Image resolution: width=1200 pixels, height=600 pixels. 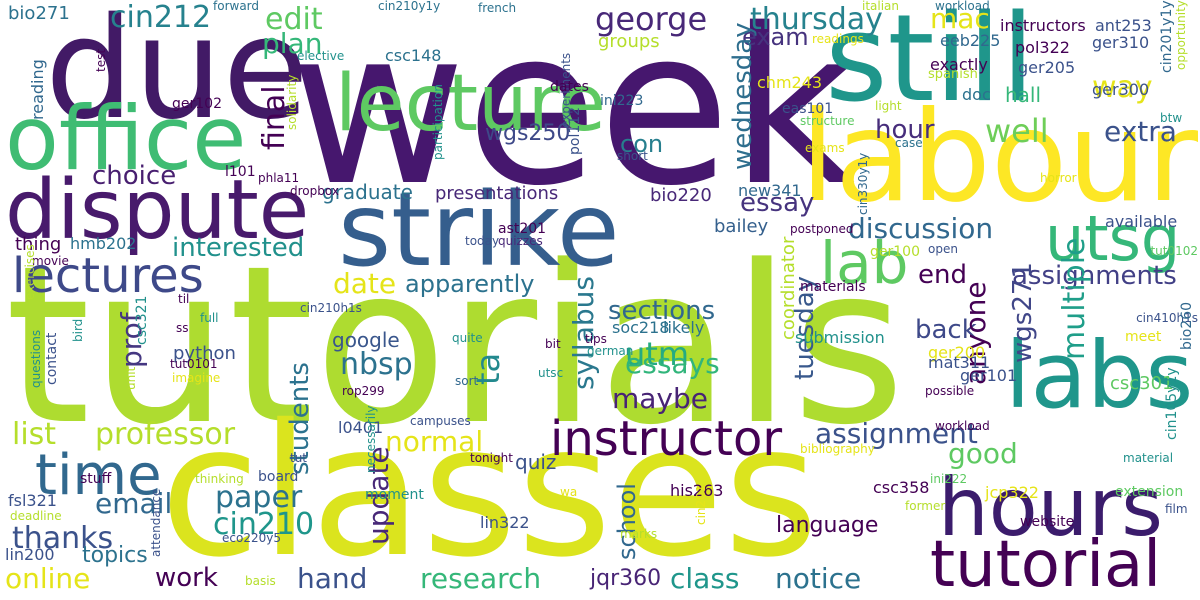 I want to click on word-ger102: ger102, so click(x=197, y=104).